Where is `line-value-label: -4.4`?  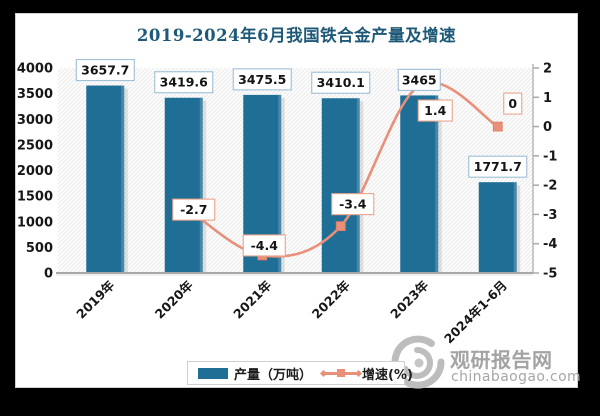
line-value-label: -4.4 is located at coordinates (265, 245).